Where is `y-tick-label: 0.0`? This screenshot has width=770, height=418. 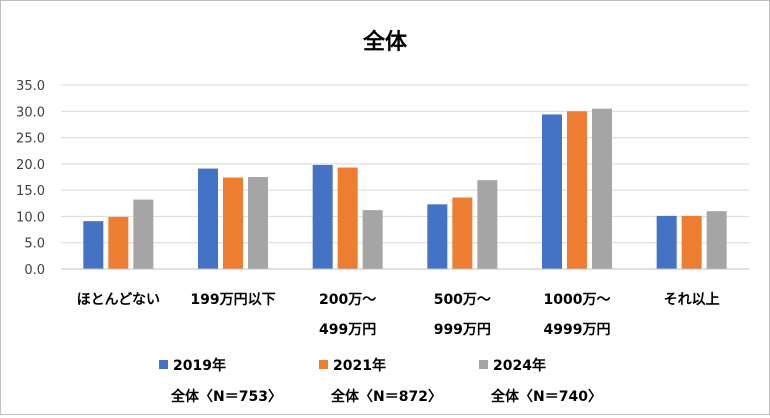
y-tick-label: 0.0 is located at coordinates (34, 270).